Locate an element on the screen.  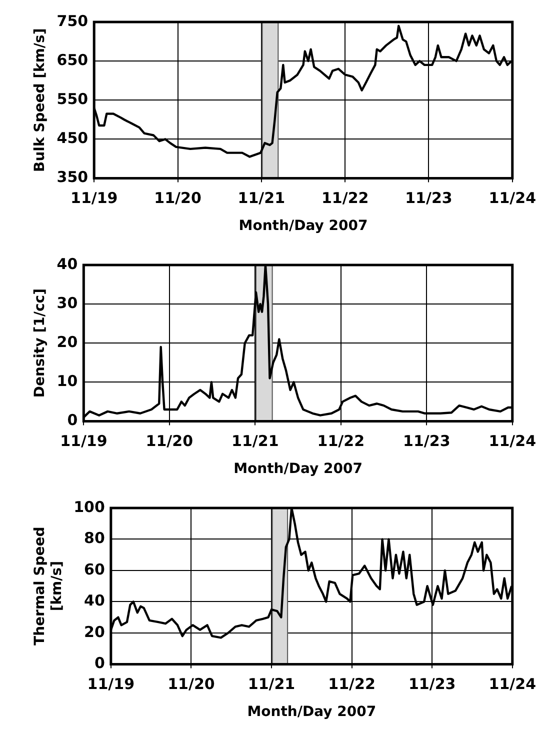
y-tick-label: 80 is located at coordinates (94, 538).